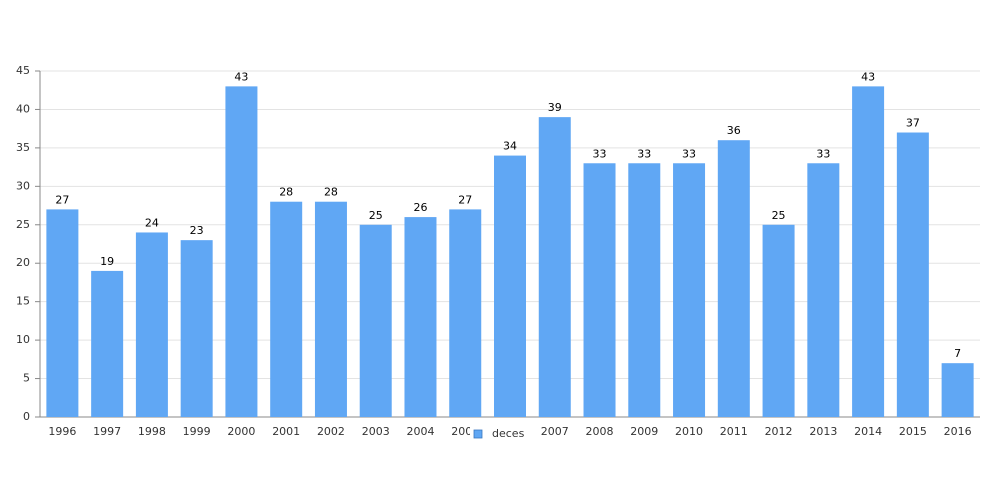 This screenshot has height=500, width=1000. What do you see at coordinates (197, 431) in the screenshot?
I see `x-tick-label: 1999` at bounding box center [197, 431].